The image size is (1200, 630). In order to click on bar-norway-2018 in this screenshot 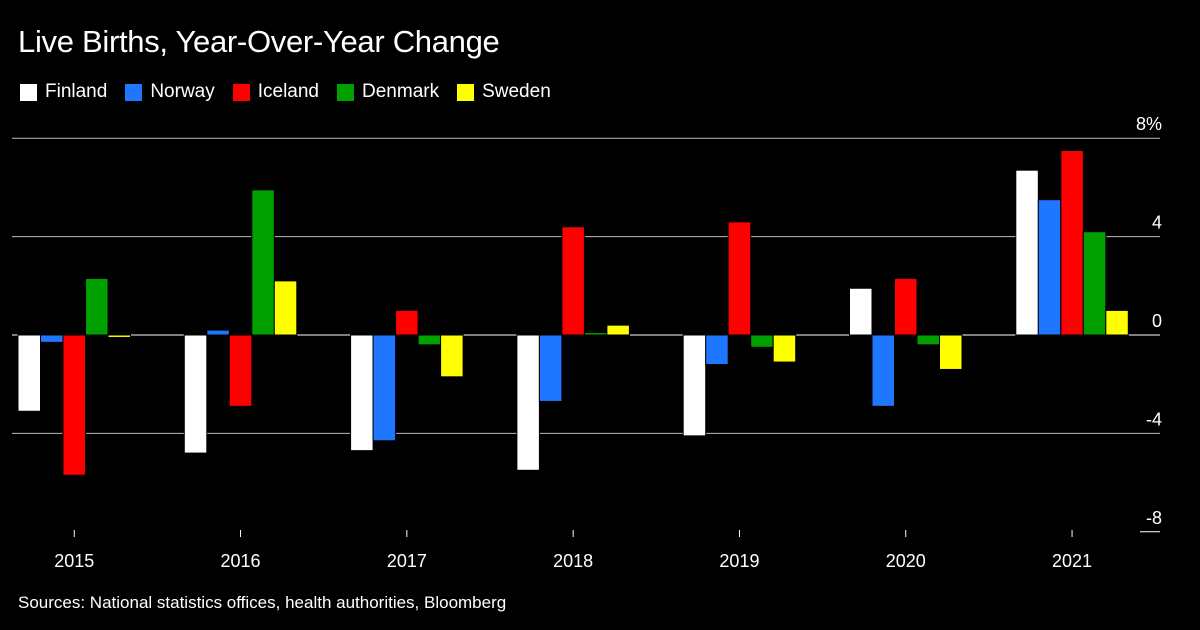, I will do `click(550, 368)`.